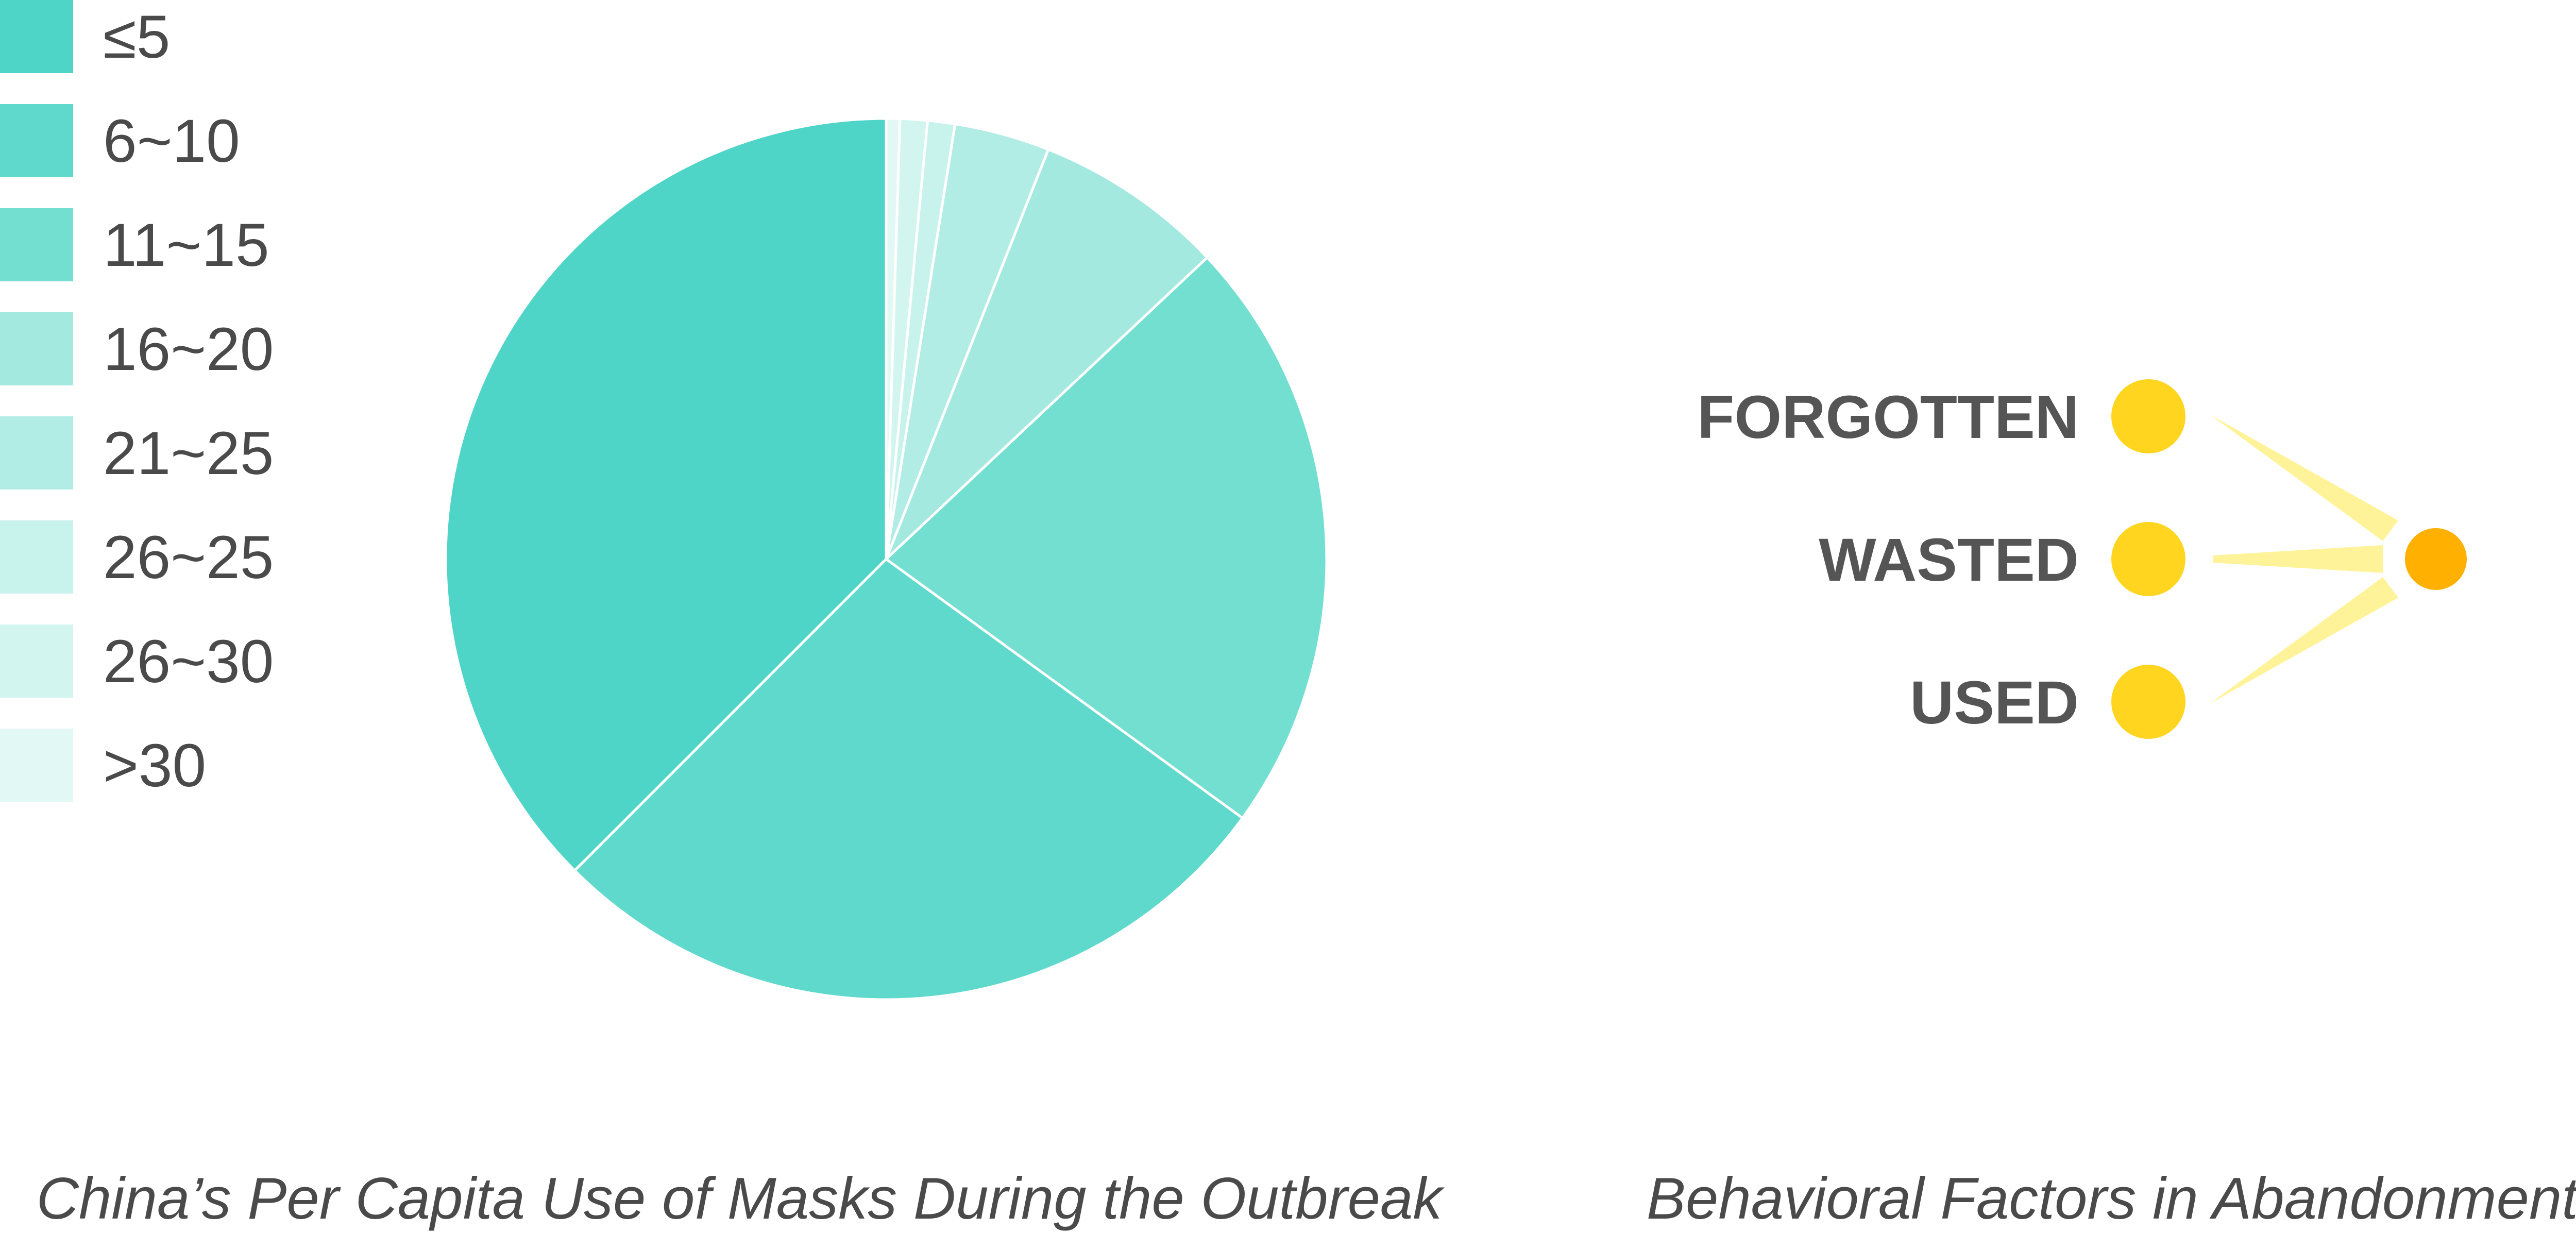 The width and height of the screenshot is (2576, 1249). I want to click on factor-label: WASTED, so click(1949, 560).